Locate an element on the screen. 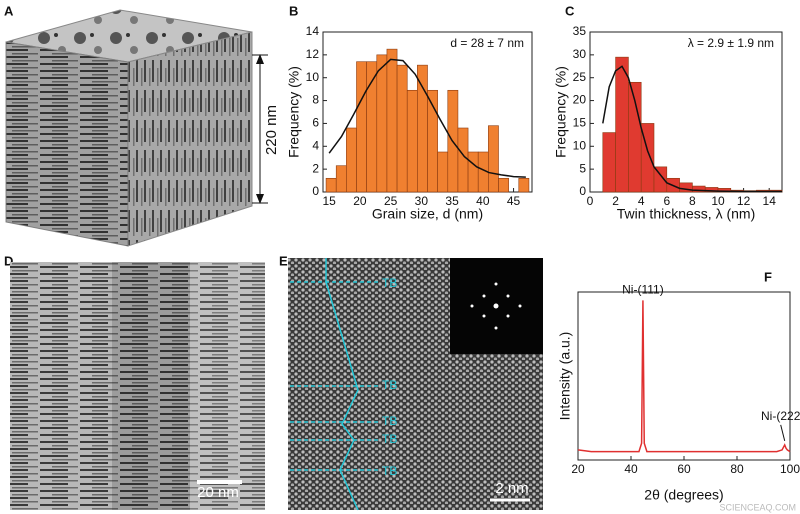  y-tick-label: 30 is located at coordinates (580, 54).